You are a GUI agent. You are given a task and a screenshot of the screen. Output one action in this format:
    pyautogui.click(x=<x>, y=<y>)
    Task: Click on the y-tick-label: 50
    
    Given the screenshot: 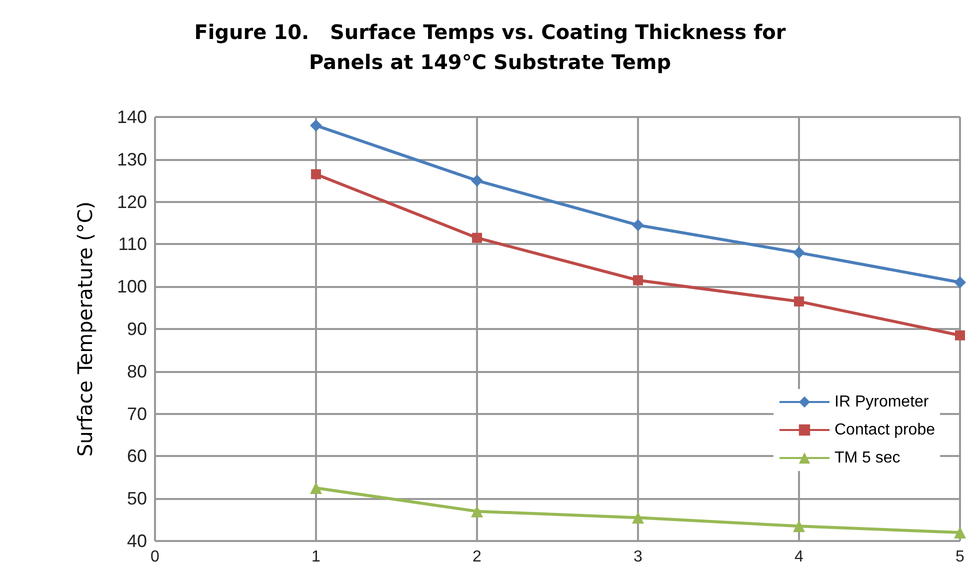 What is the action you would take?
    pyautogui.click(x=136, y=498)
    